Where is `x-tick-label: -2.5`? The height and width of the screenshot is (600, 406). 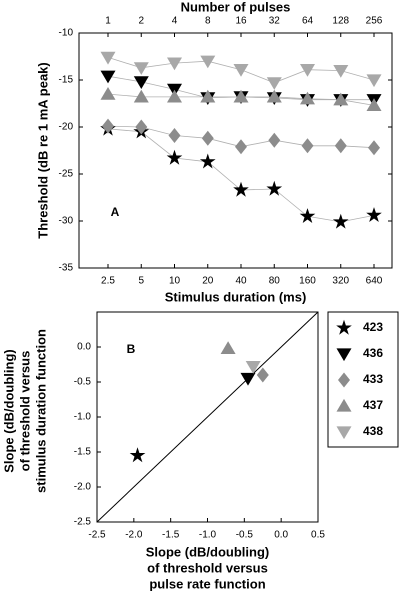
x-tick-label: -2.5 is located at coordinates (97, 535).